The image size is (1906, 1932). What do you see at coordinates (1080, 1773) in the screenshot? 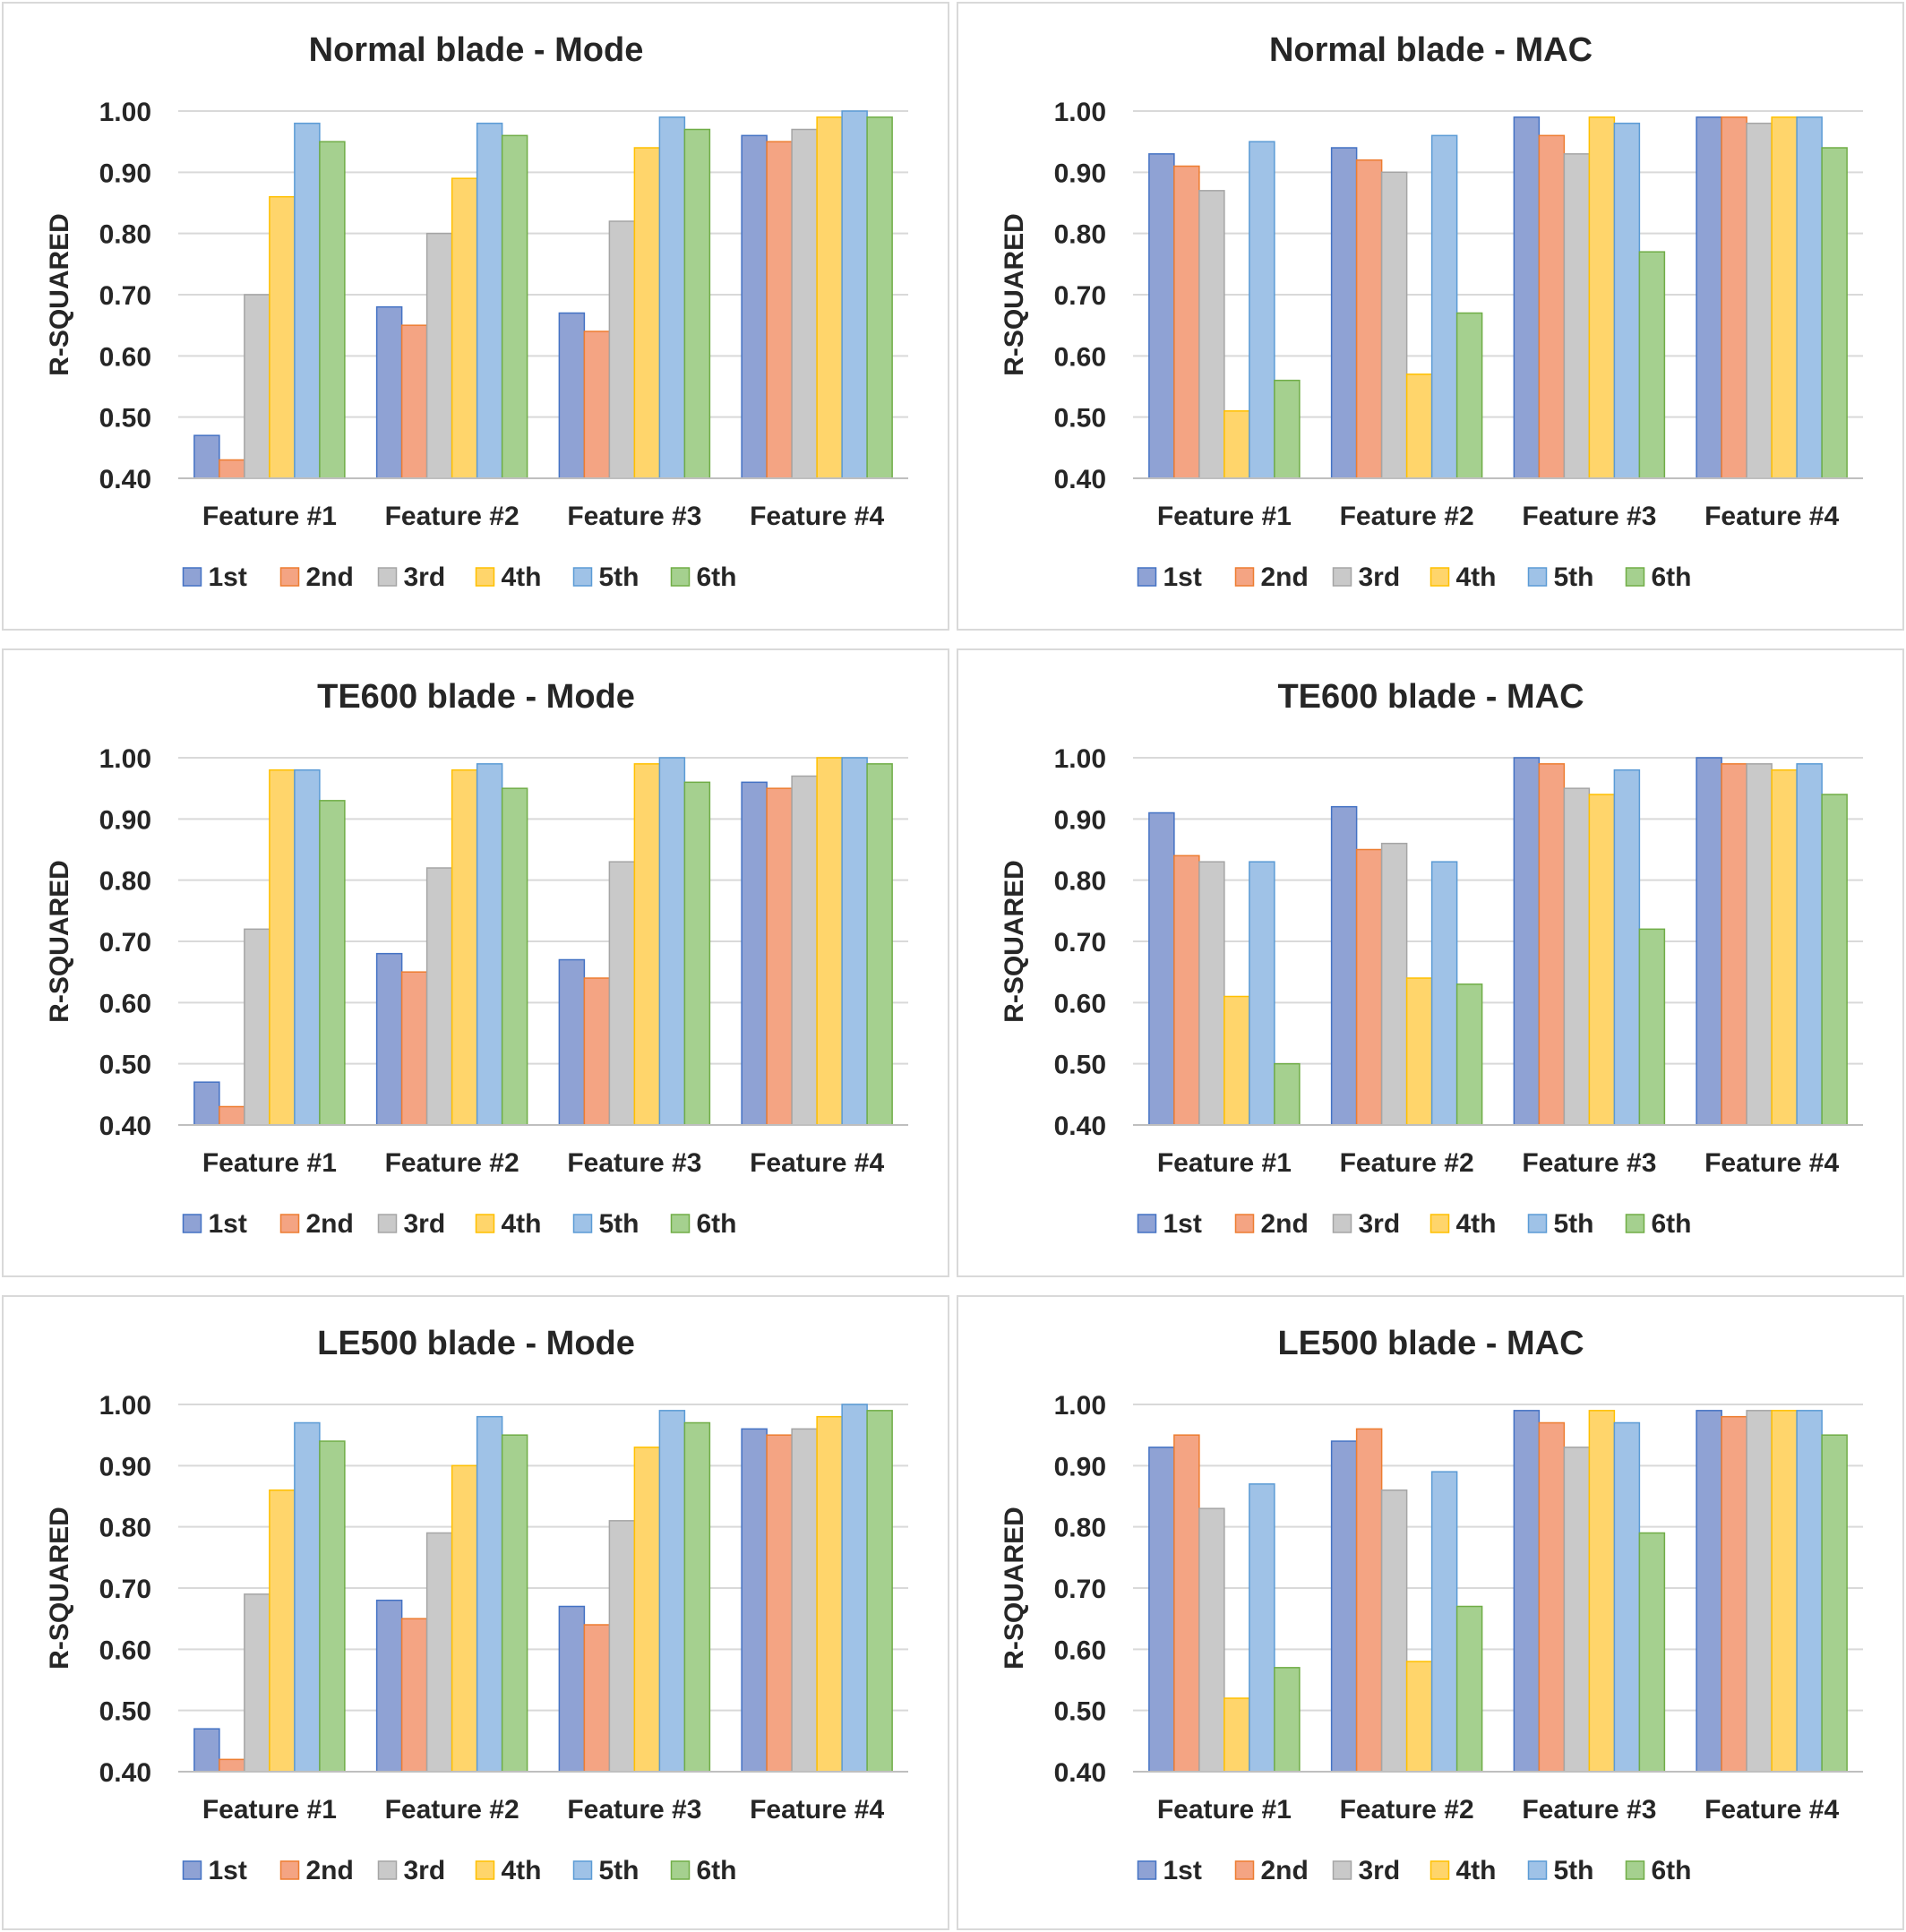
I see `y-tick-label: 0.40` at bounding box center [1080, 1773].